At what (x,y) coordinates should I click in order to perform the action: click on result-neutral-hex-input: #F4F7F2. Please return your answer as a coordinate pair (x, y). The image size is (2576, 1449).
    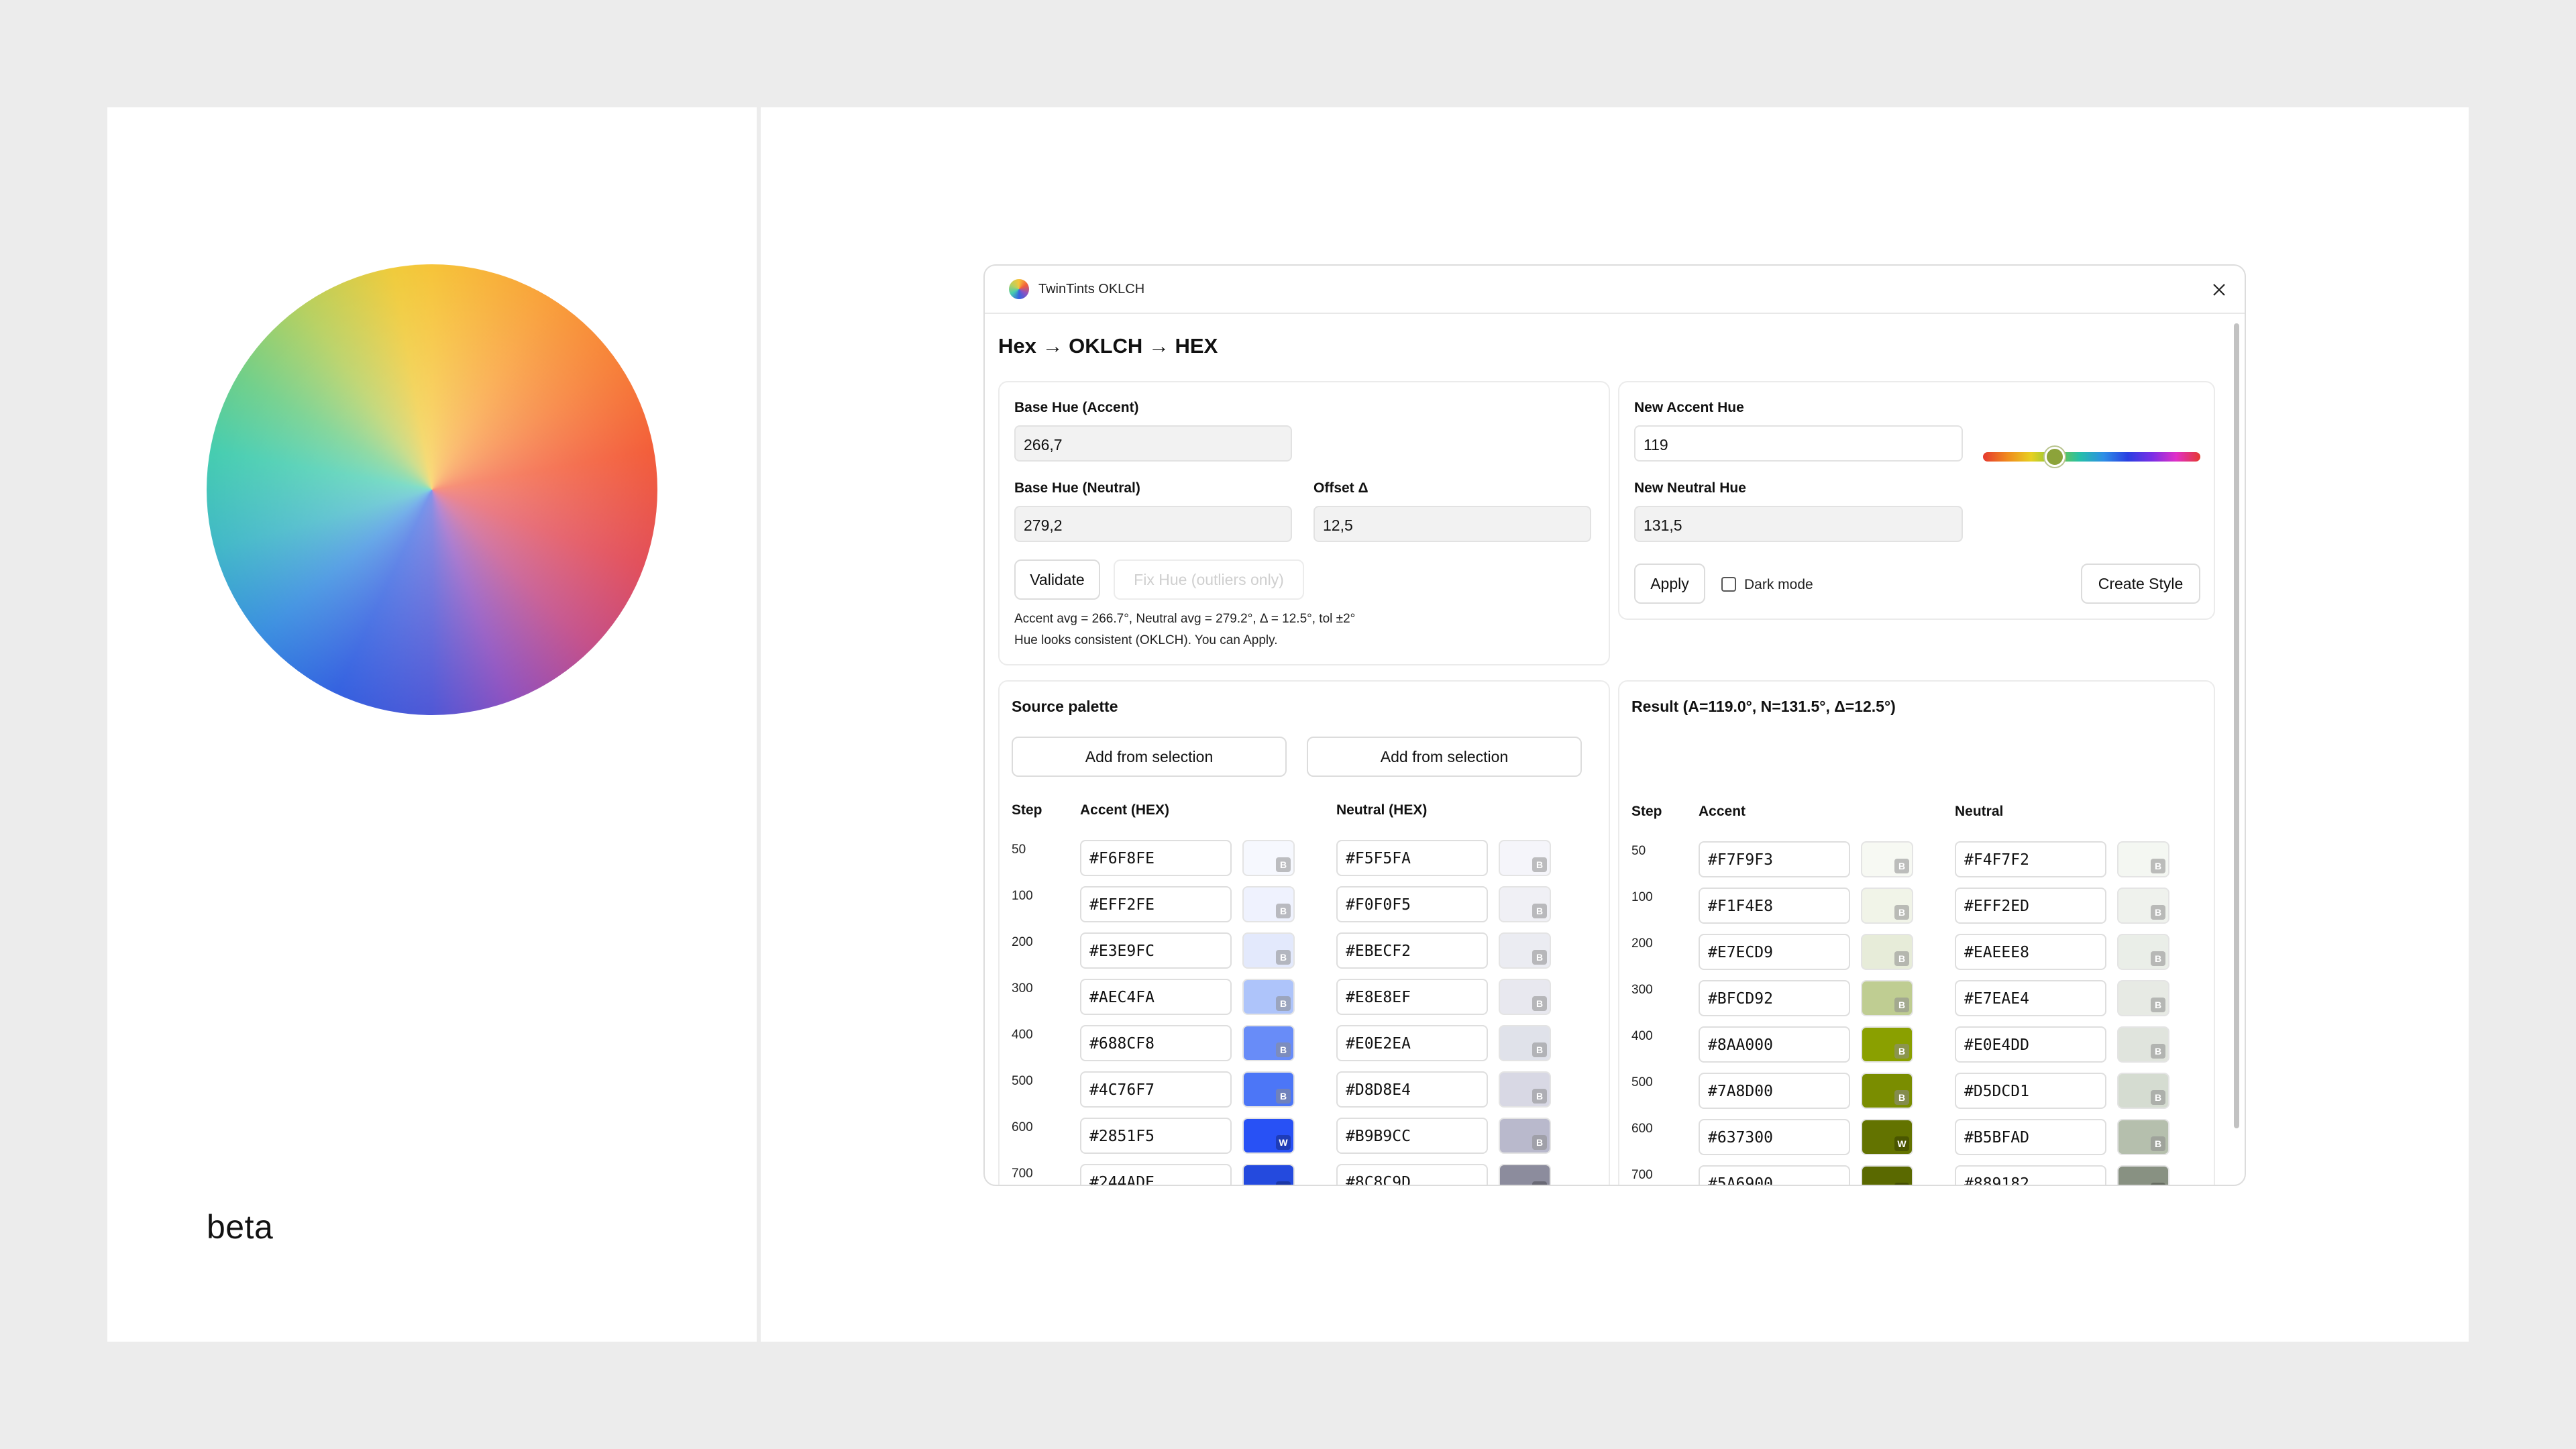
    Looking at the image, I should click on (2030, 859).